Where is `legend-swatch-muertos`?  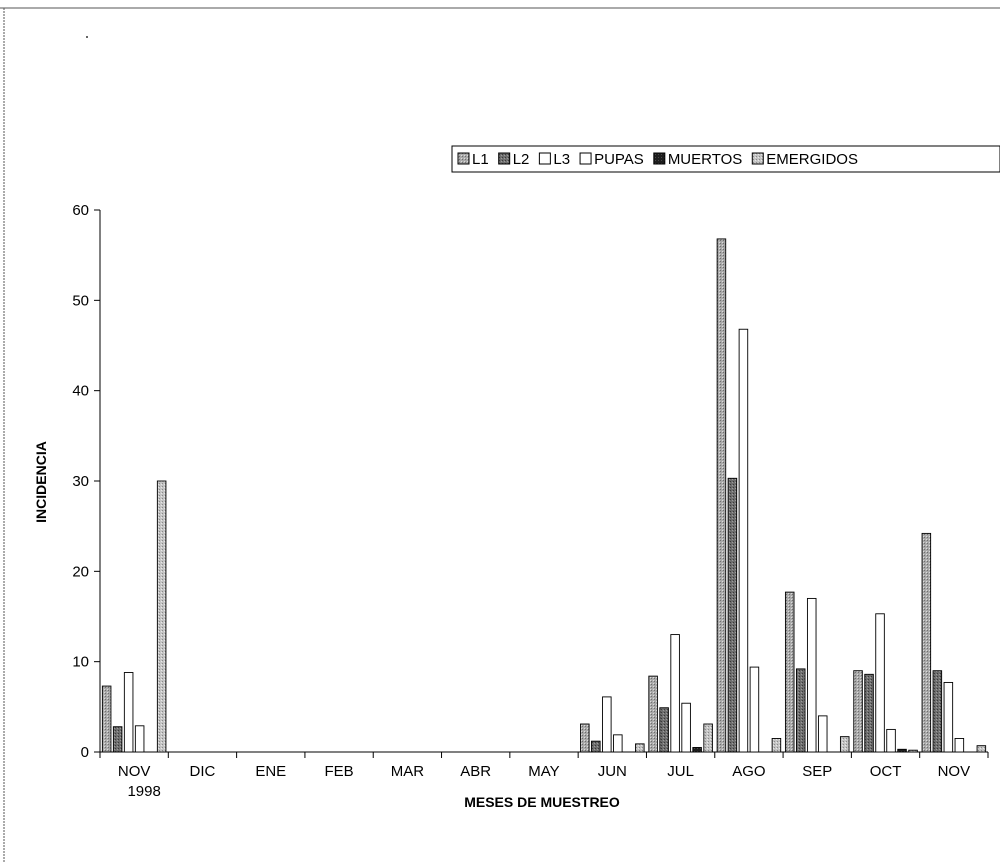 legend-swatch-muertos is located at coordinates (659, 158).